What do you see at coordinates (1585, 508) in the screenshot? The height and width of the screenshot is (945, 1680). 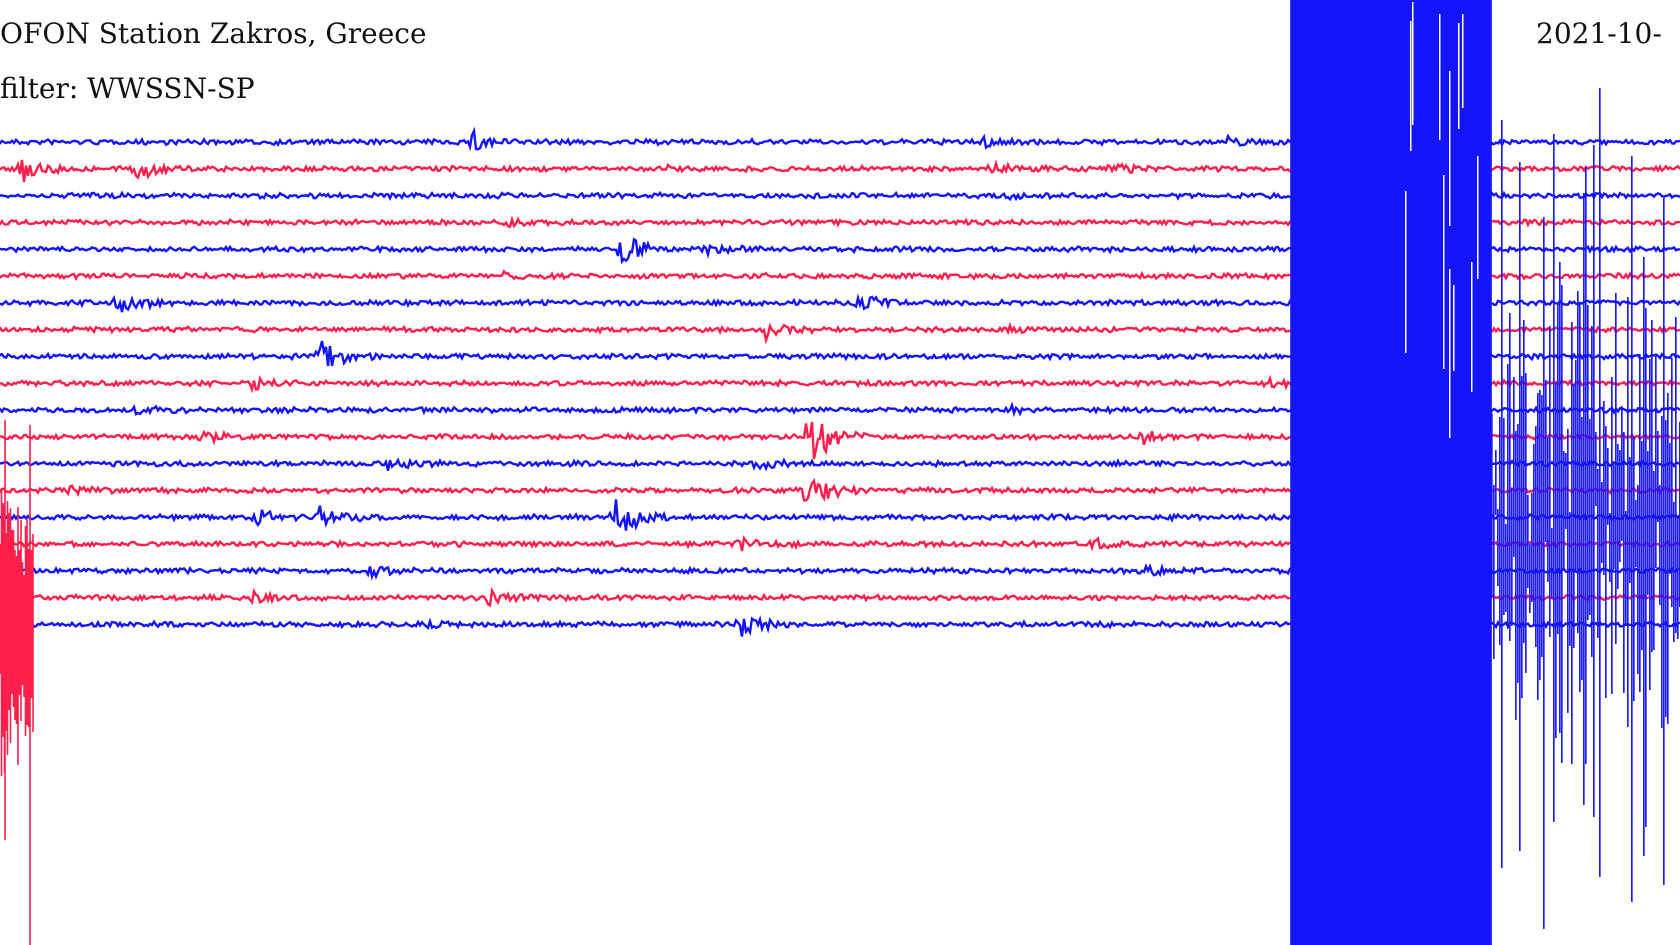 I see `coda-spikes` at bounding box center [1585, 508].